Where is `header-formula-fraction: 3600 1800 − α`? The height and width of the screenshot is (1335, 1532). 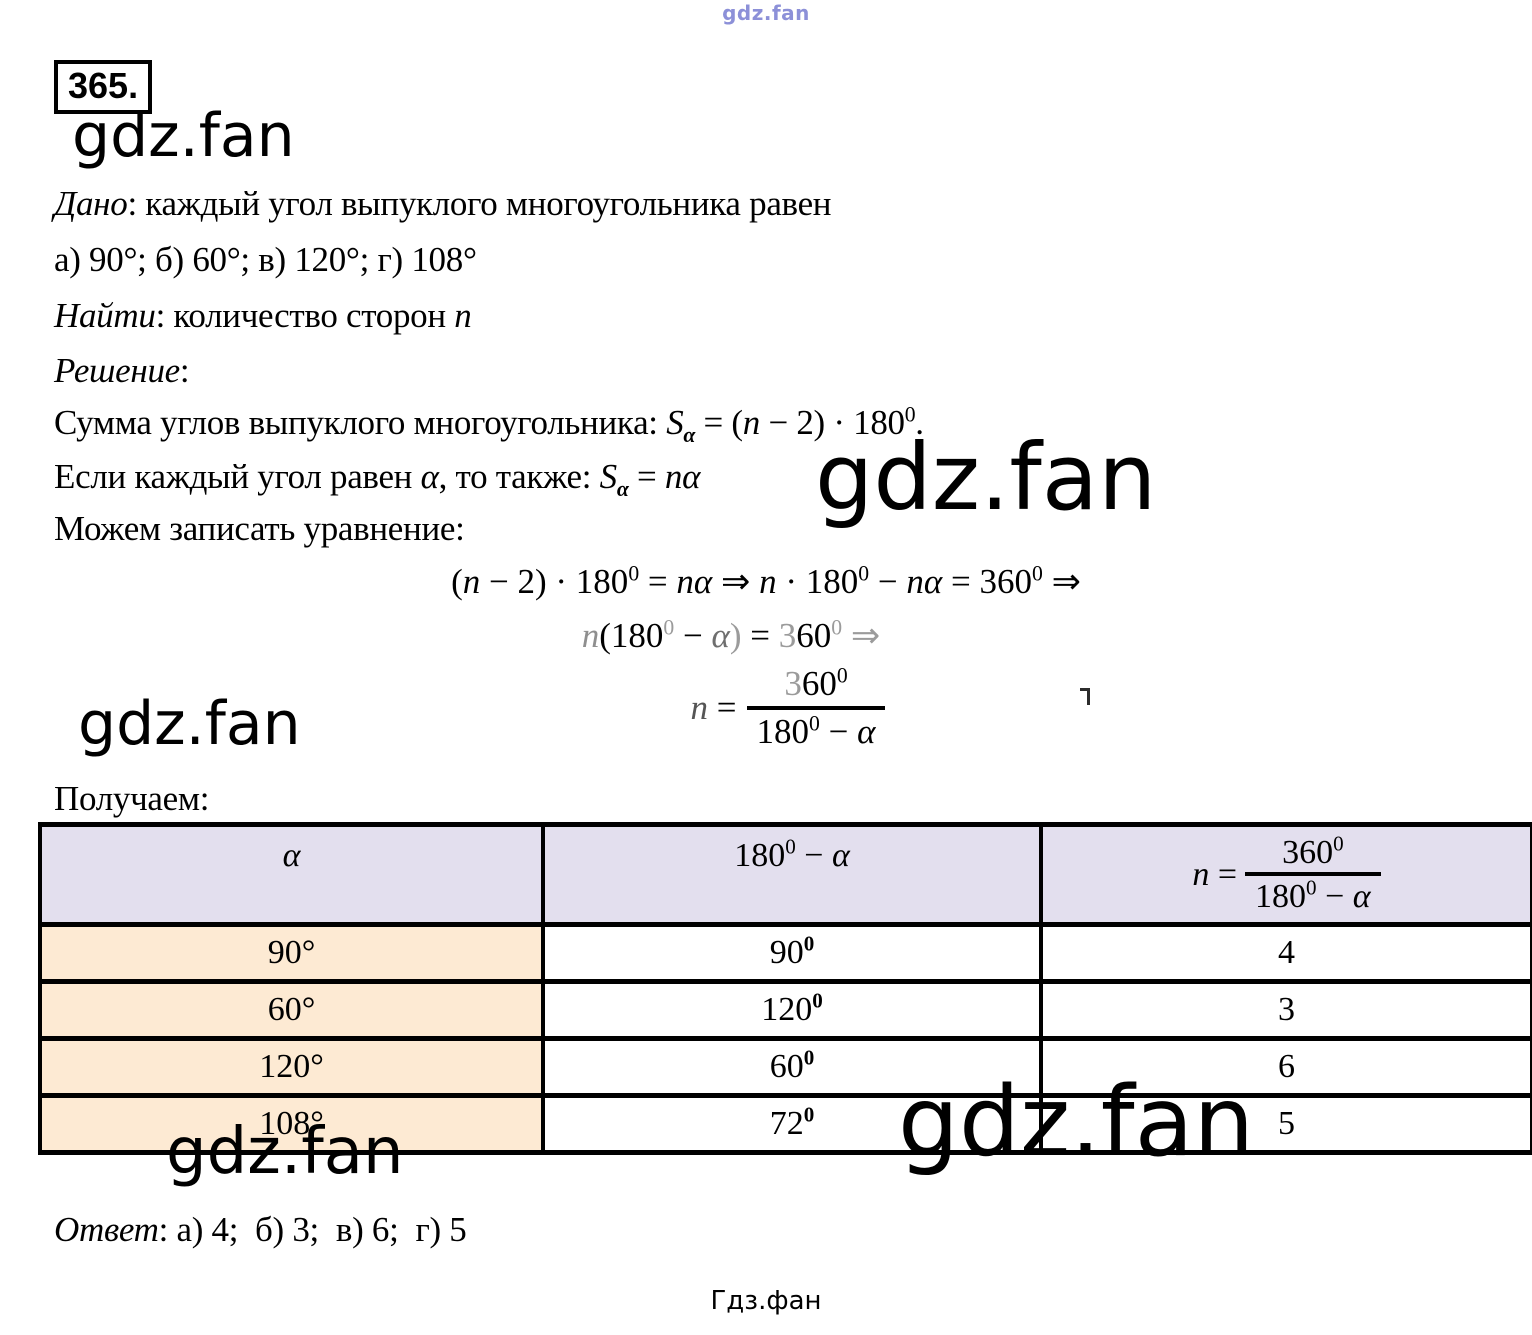
header-formula-fraction: 3600 1800 − α is located at coordinates (1313, 874).